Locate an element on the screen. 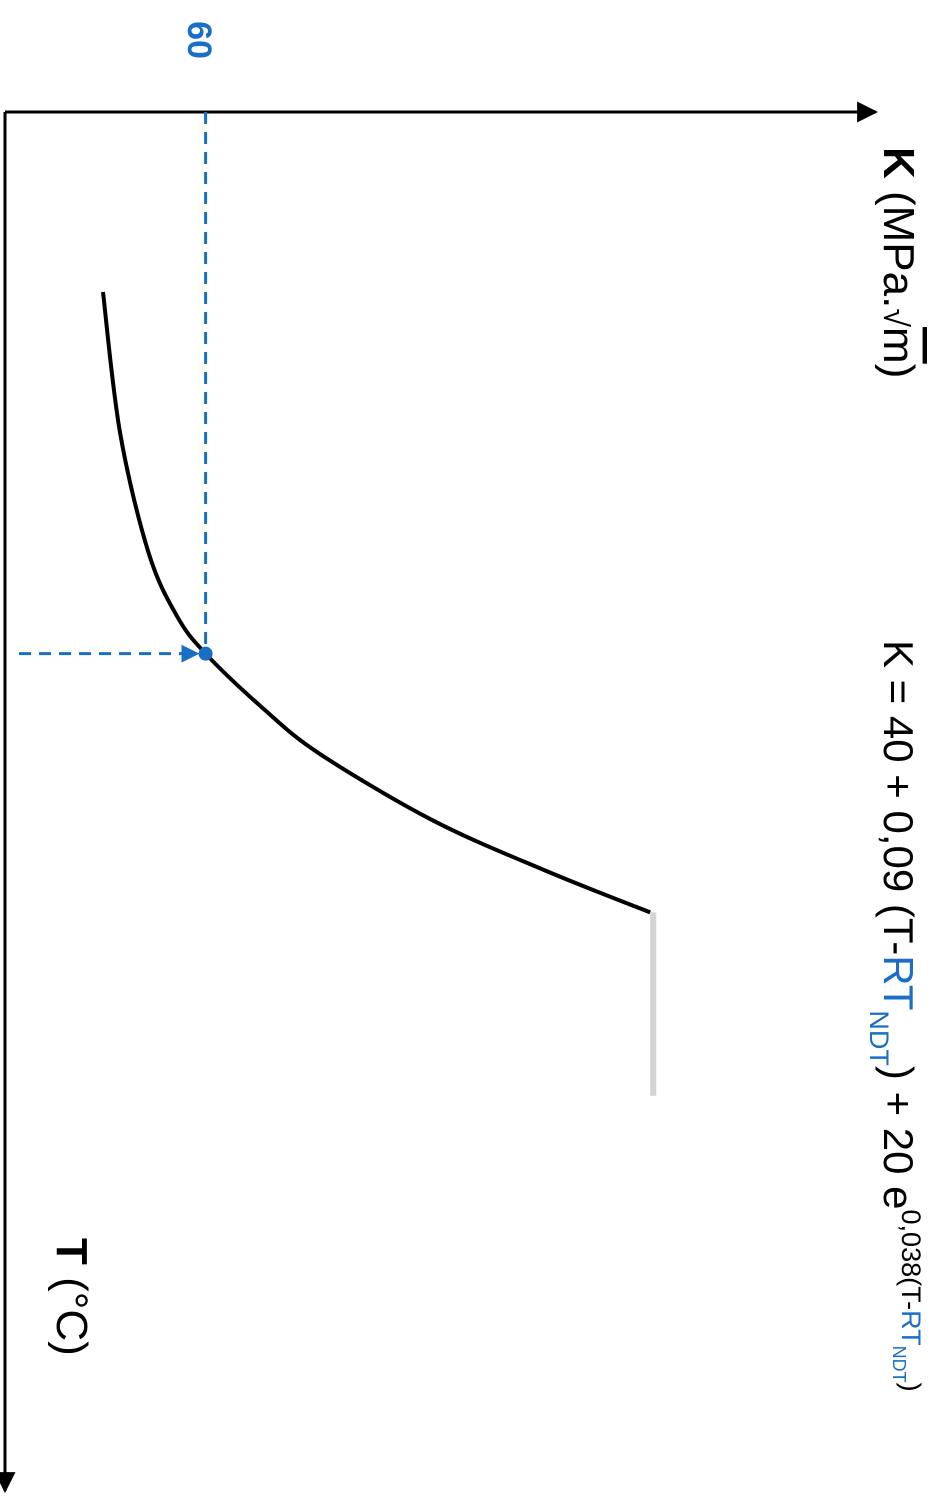 The image size is (949, 1499). equation-middle: ) + 20 e is located at coordinates (898, 1138).